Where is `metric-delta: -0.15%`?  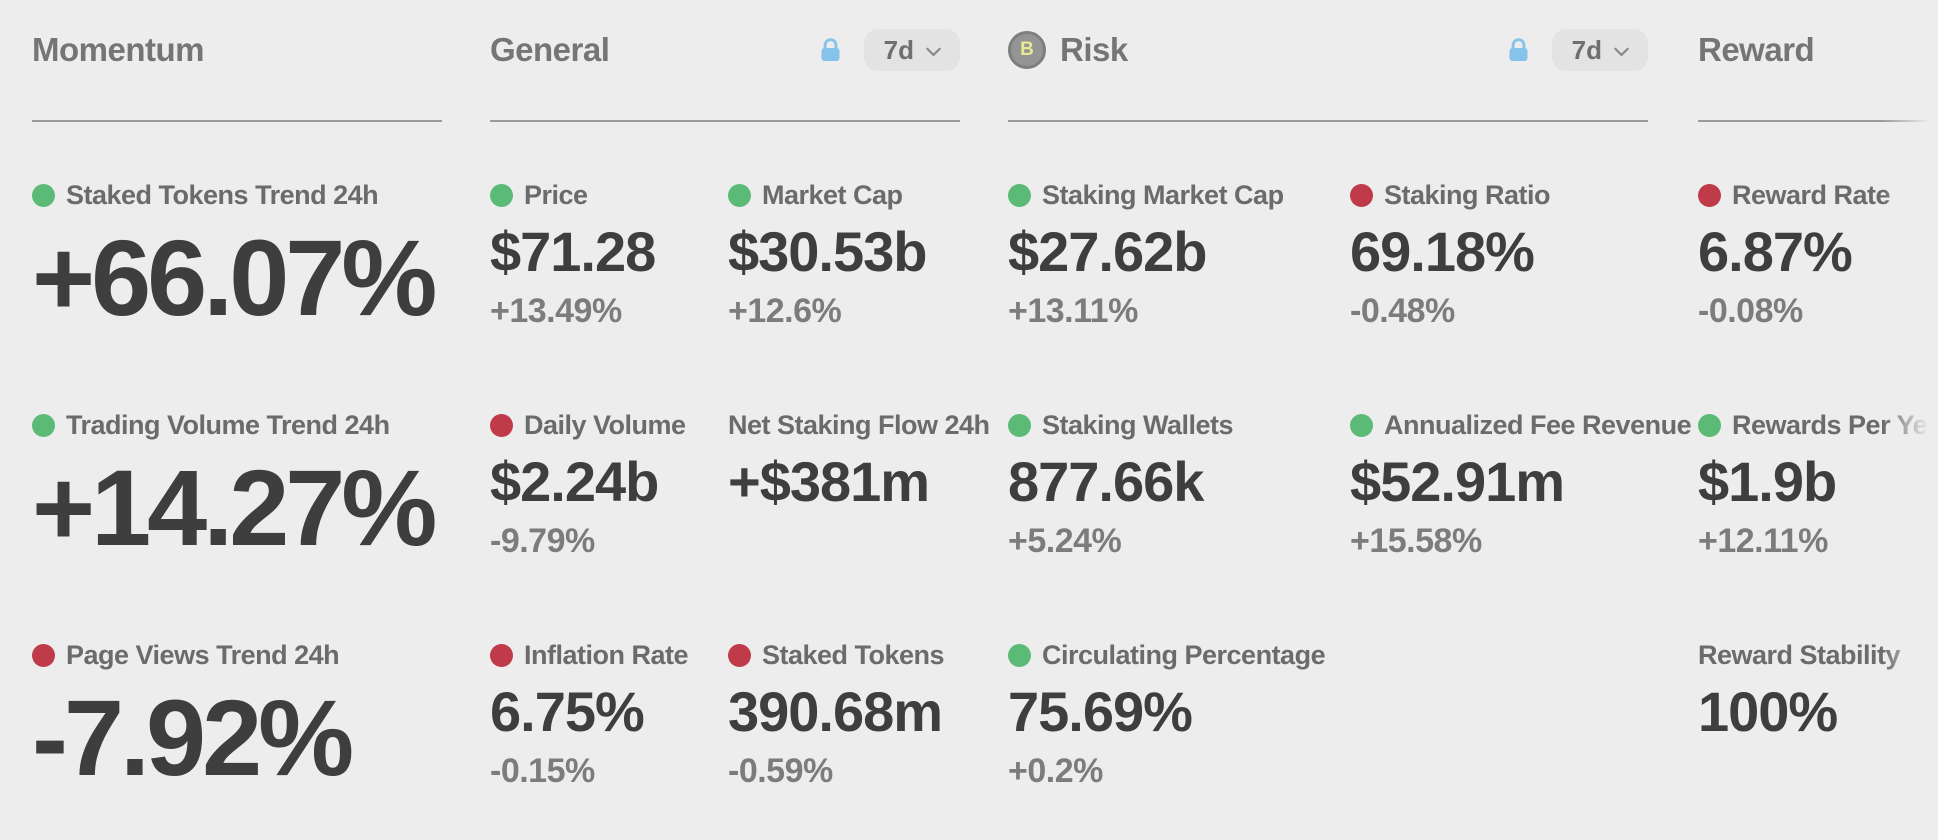
metric-delta: -0.15% is located at coordinates (542, 771).